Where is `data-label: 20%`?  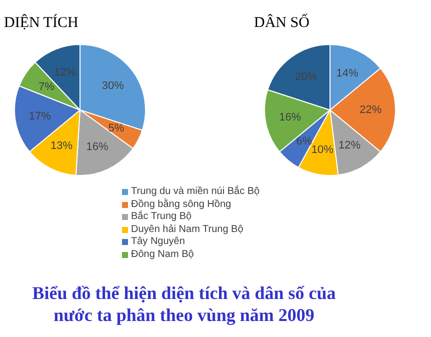 data-label: 20% is located at coordinates (306, 77).